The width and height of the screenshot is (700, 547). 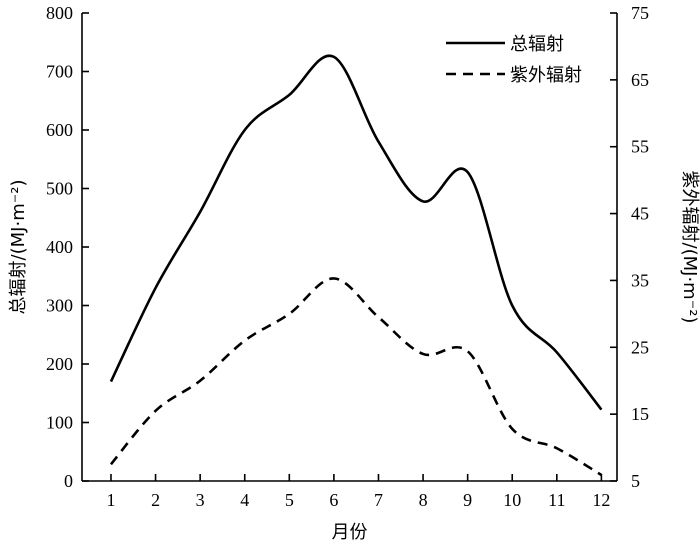 What do you see at coordinates (537, 44) in the screenshot?
I see `legend-label-total: 总辐射` at bounding box center [537, 44].